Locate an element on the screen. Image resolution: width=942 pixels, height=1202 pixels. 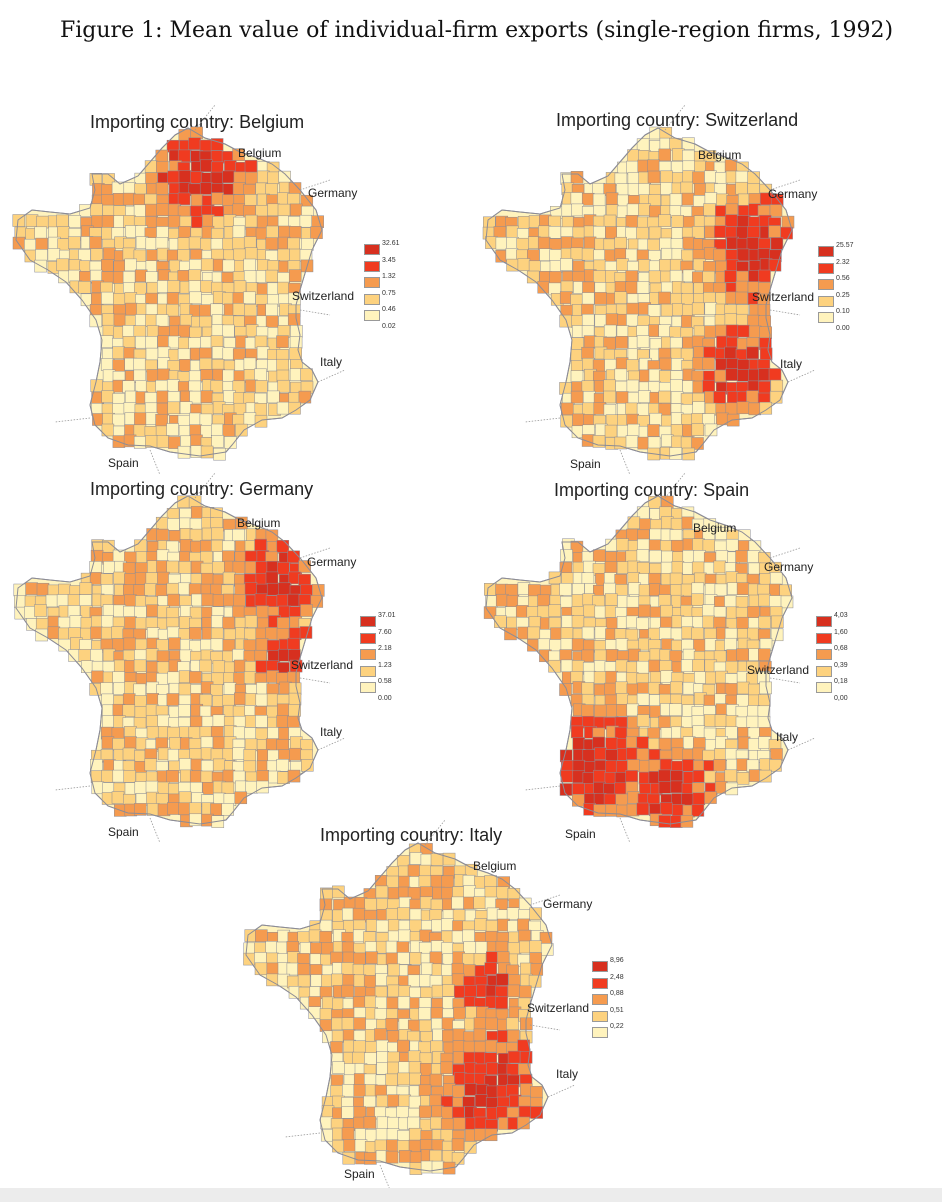
france-border is located at coordinates (639, 660).